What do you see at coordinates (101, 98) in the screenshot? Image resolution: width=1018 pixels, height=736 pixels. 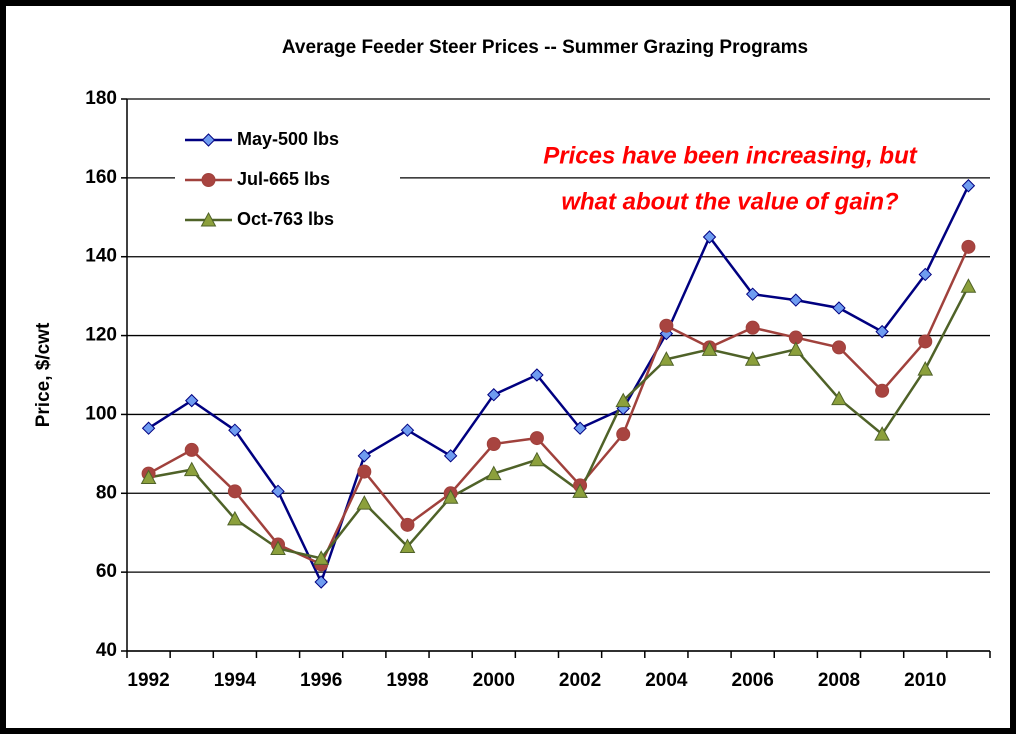 I see `y-tick-label: 180` at bounding box center [101, 98].